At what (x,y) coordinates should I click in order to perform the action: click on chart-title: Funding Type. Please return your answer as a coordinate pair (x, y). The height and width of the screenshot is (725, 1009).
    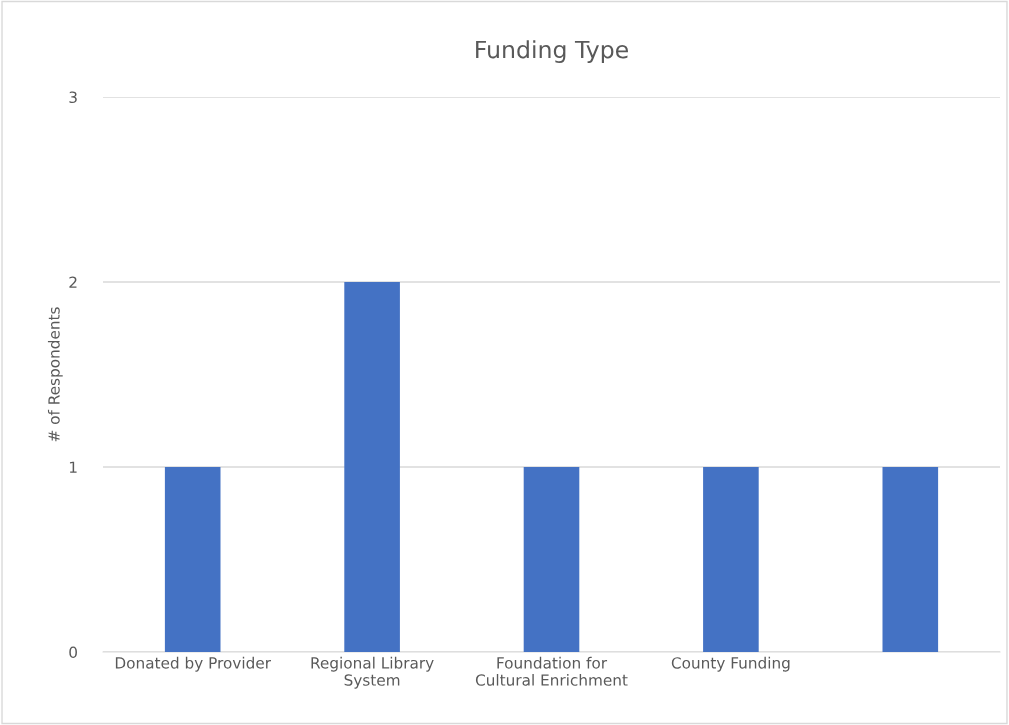
    Looking at the image, I should click on (552, 52).